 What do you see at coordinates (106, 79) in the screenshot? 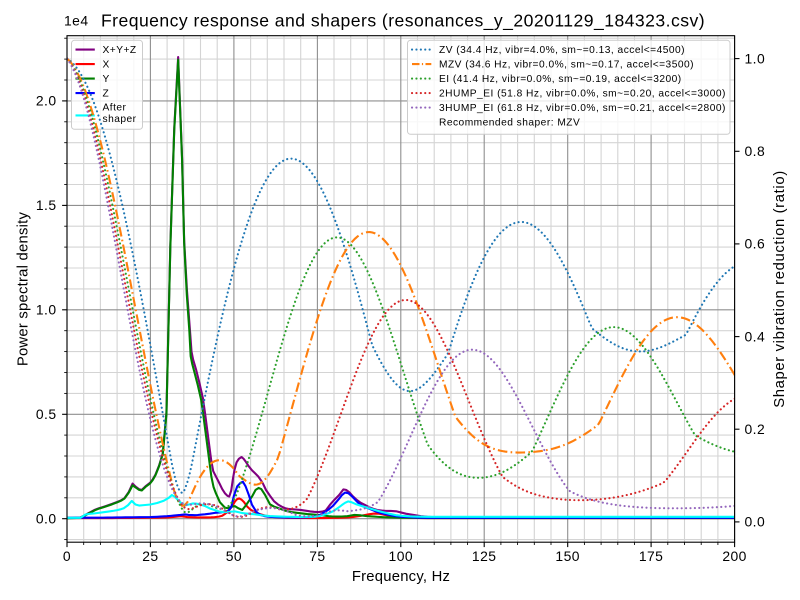
I see `svg-text: Y` at bounding box center [106, 79].